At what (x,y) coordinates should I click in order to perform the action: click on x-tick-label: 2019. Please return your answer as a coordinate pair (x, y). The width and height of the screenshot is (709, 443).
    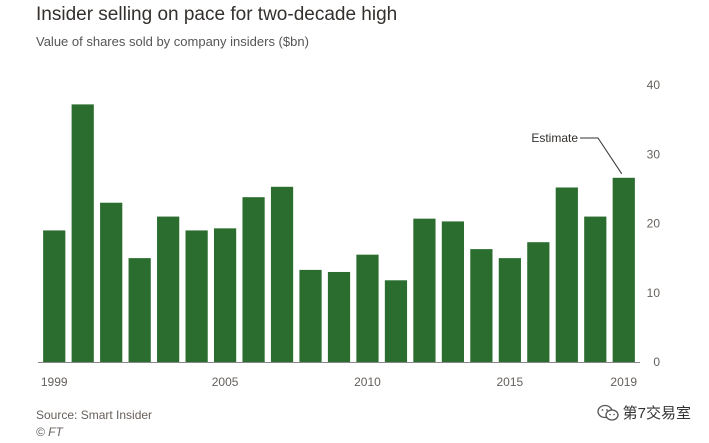
    Looking at the image, I should click on (623, 382).